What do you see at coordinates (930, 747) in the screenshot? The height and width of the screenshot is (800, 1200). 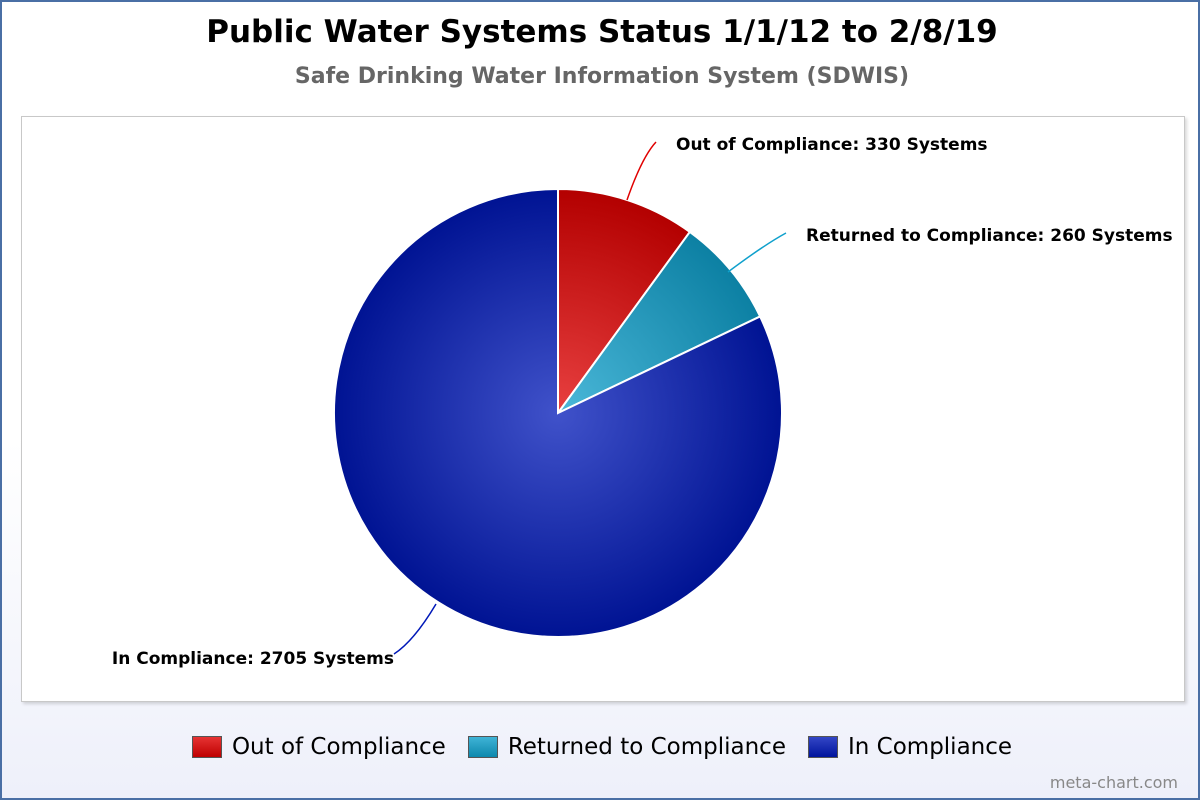 I see `legend-label: In Compliance` at bounding box center [930, 747].